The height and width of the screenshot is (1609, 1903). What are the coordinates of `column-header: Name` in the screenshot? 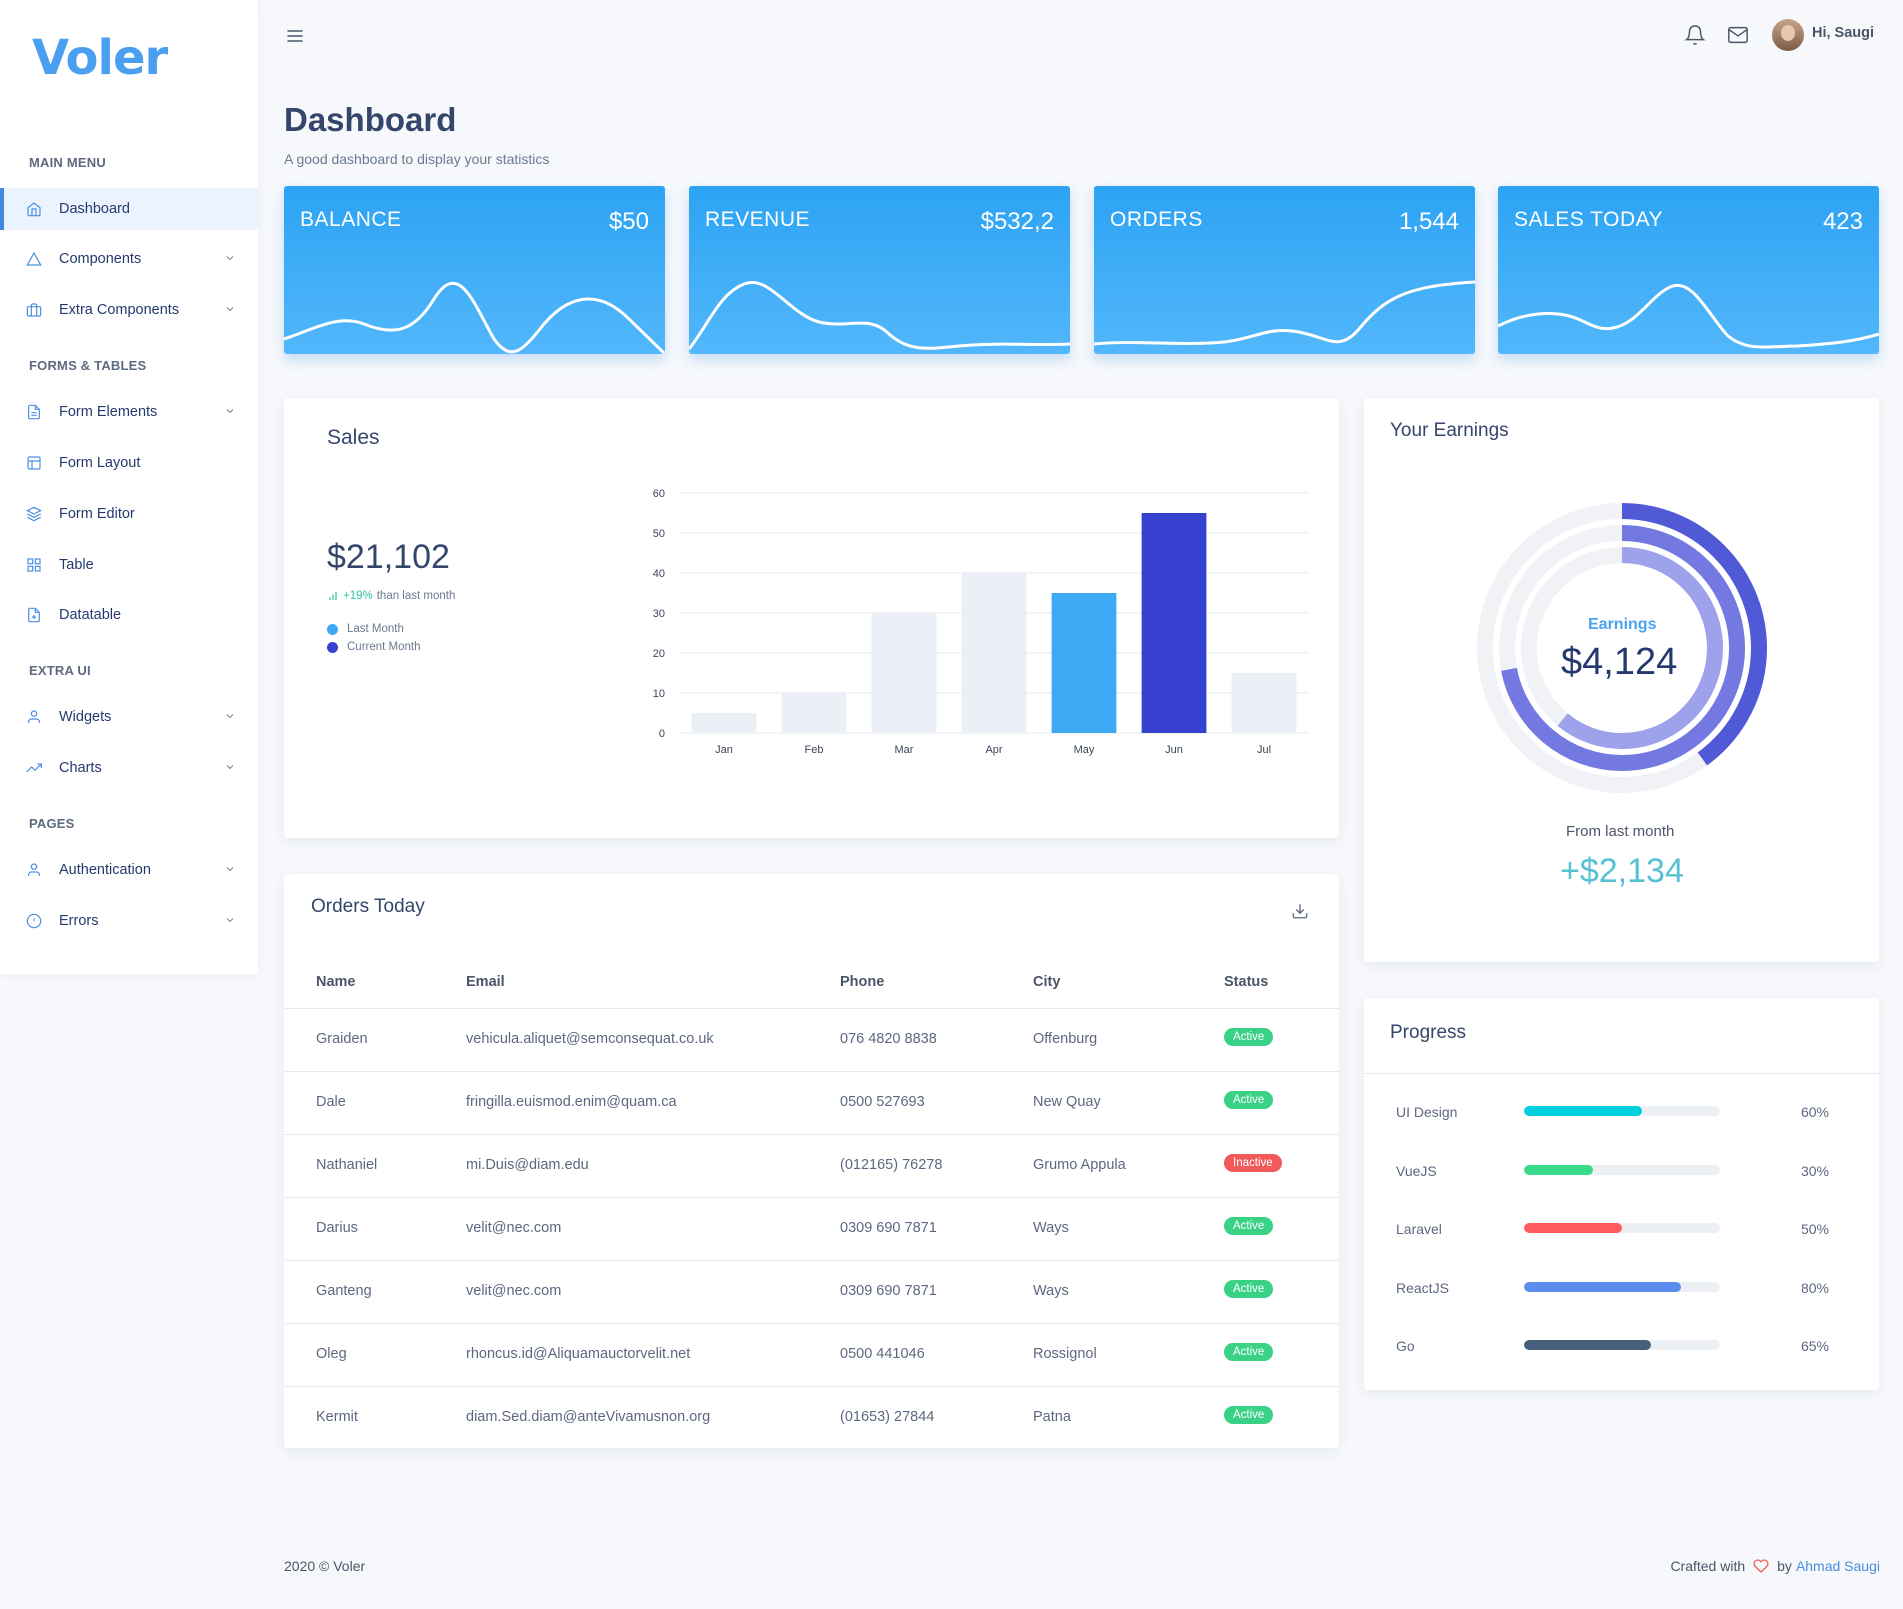 It's located at (336, 982).